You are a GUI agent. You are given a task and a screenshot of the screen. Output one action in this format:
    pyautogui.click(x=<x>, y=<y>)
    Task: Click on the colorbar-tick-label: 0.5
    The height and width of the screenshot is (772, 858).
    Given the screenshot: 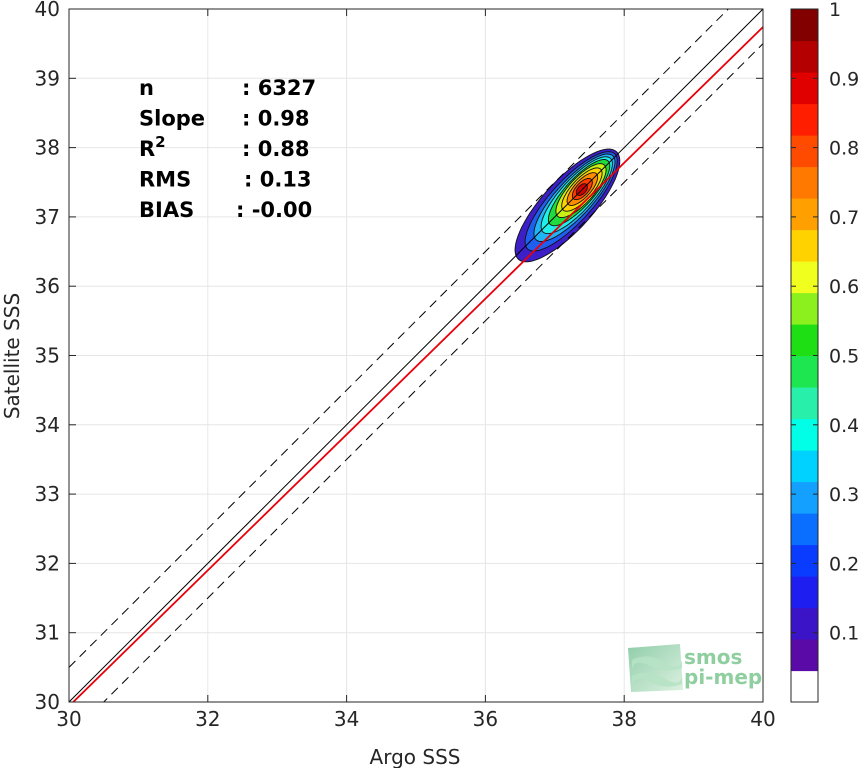 What is the action you would take?
    pyautogui.click(x=843, y=357)
    